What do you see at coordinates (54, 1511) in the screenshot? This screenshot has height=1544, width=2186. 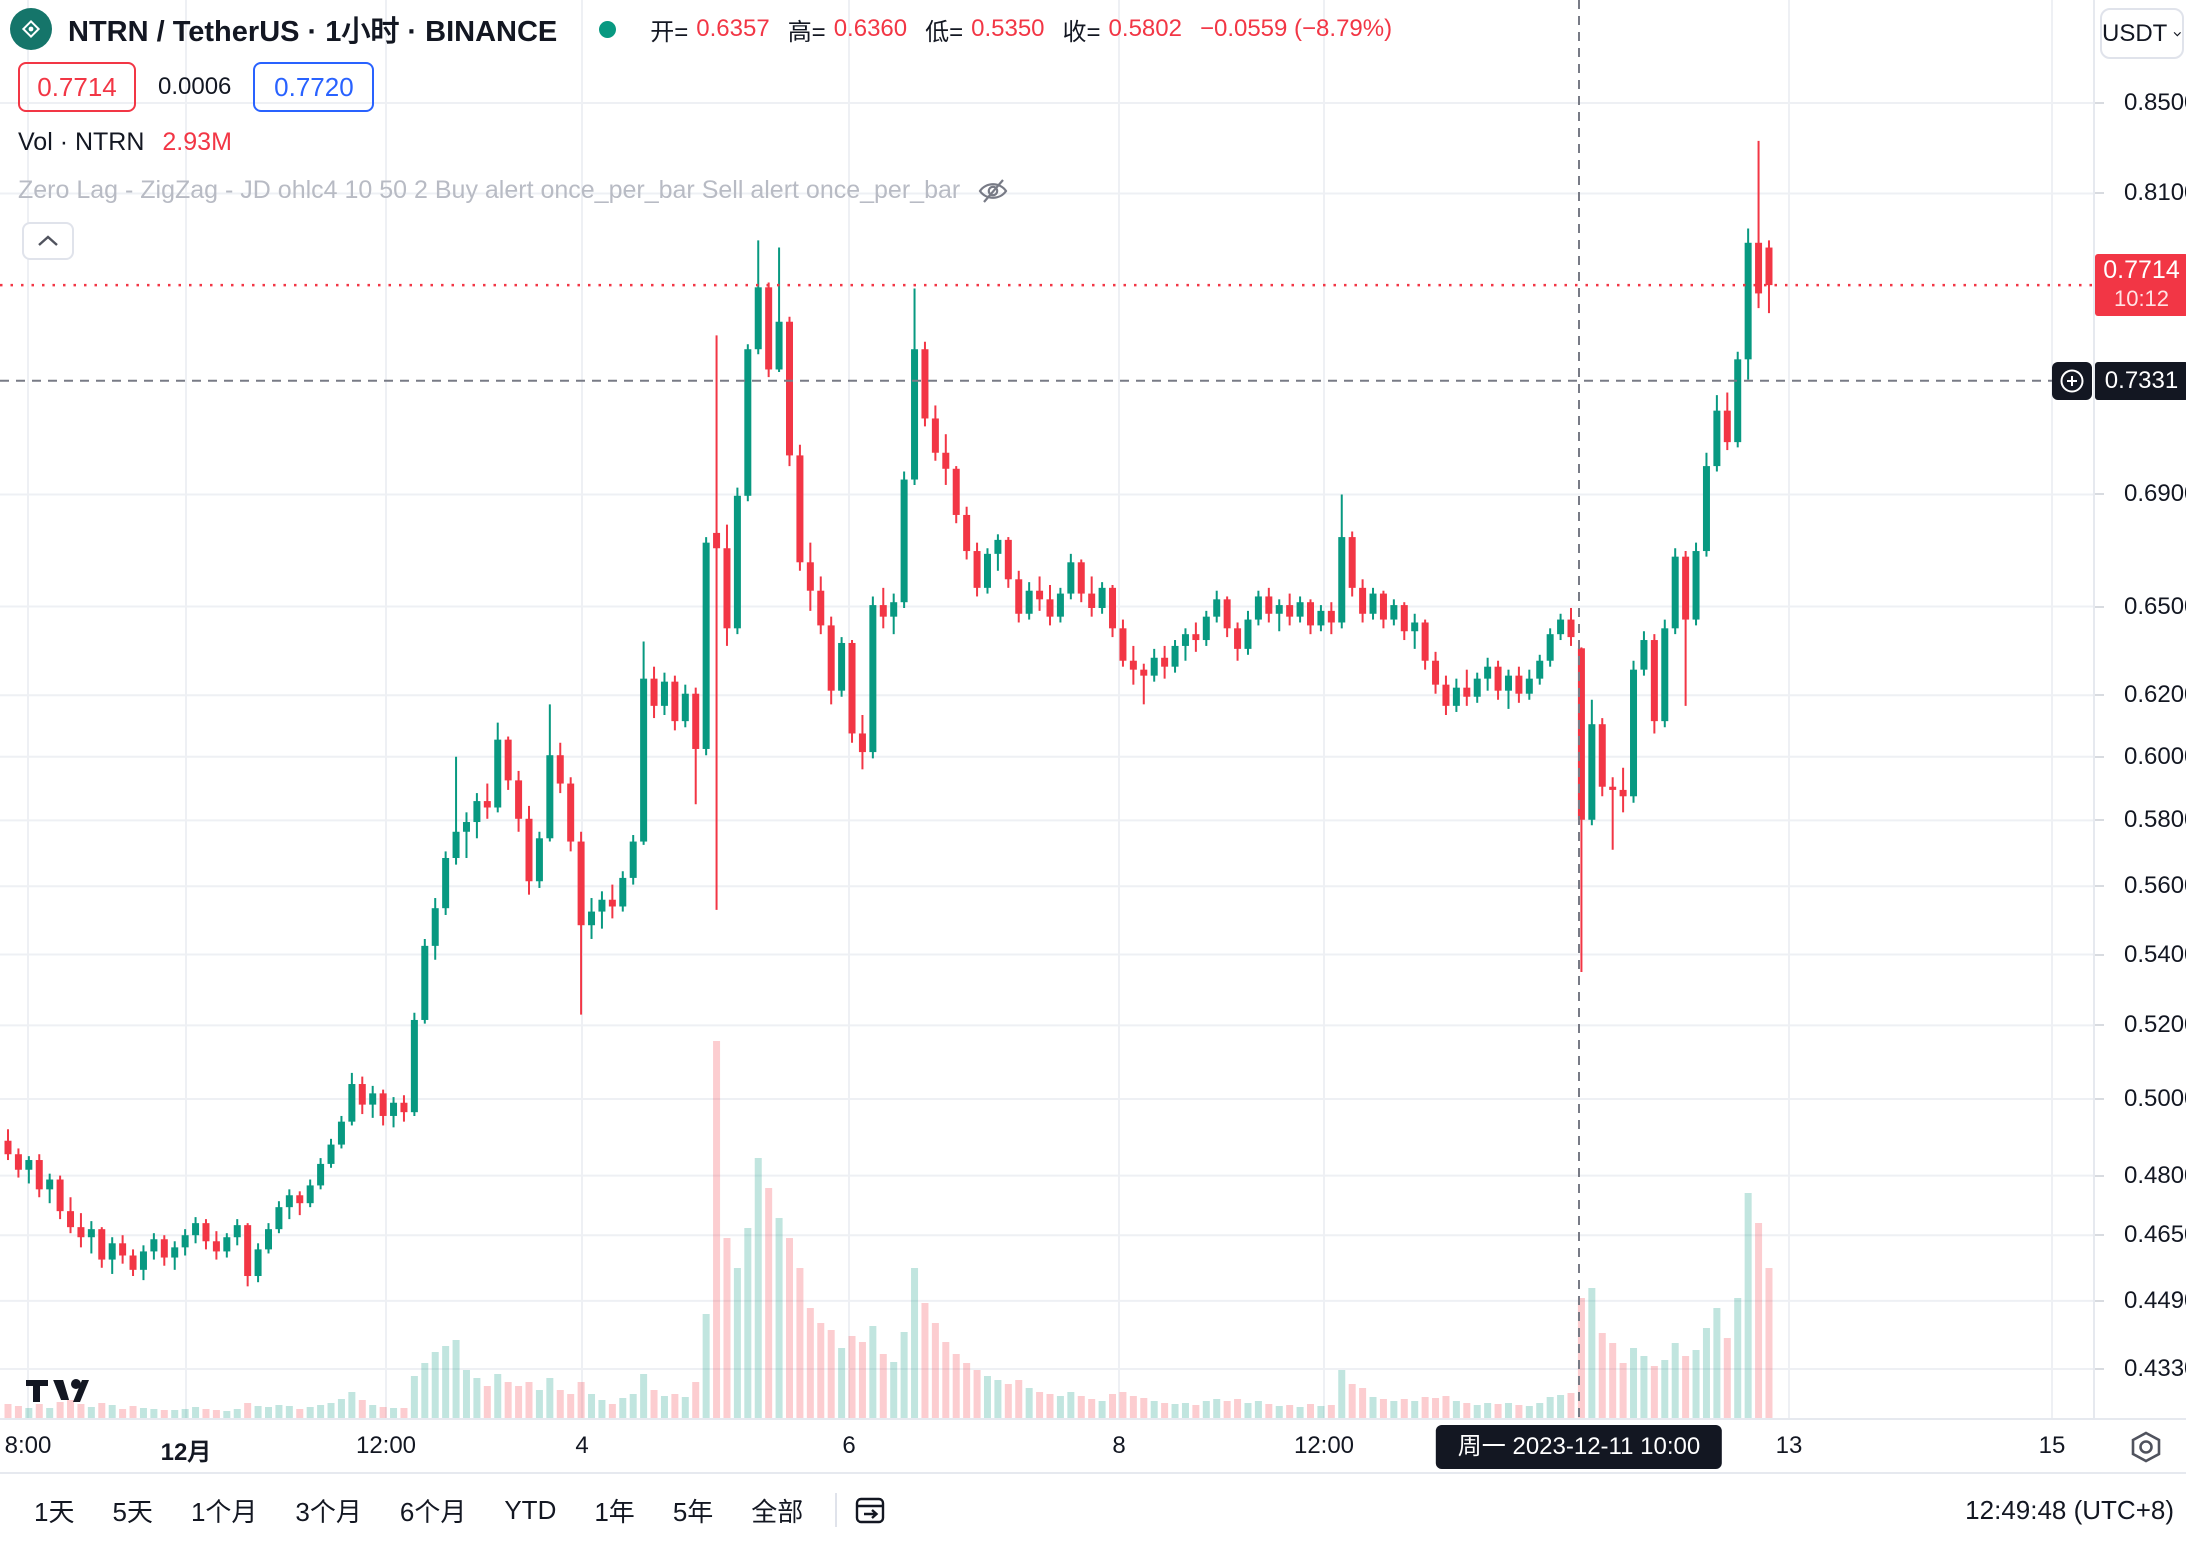 I see `range-button-1天: 1天` at bounding box center [54, 1511].